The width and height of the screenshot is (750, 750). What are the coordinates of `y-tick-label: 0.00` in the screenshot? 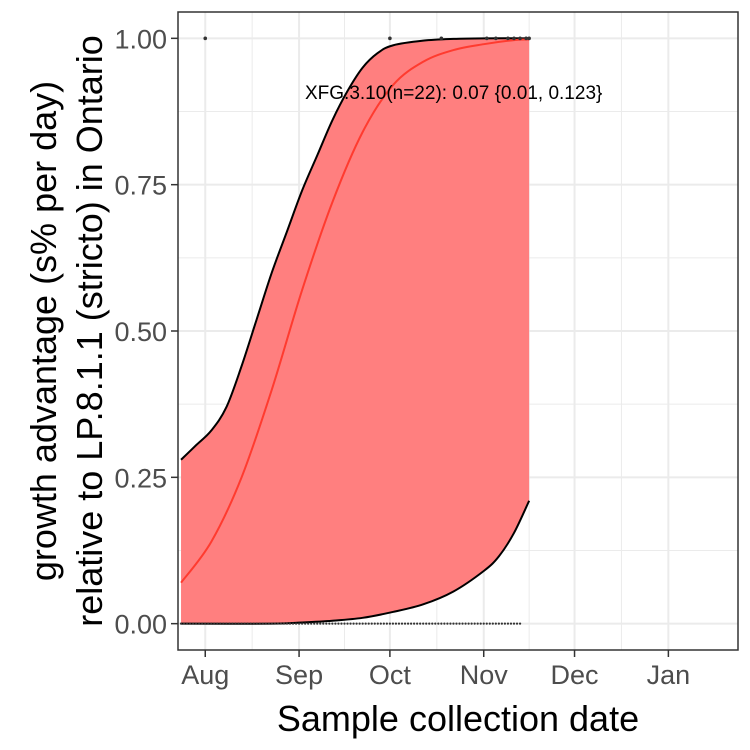 It's located at (140, 625).